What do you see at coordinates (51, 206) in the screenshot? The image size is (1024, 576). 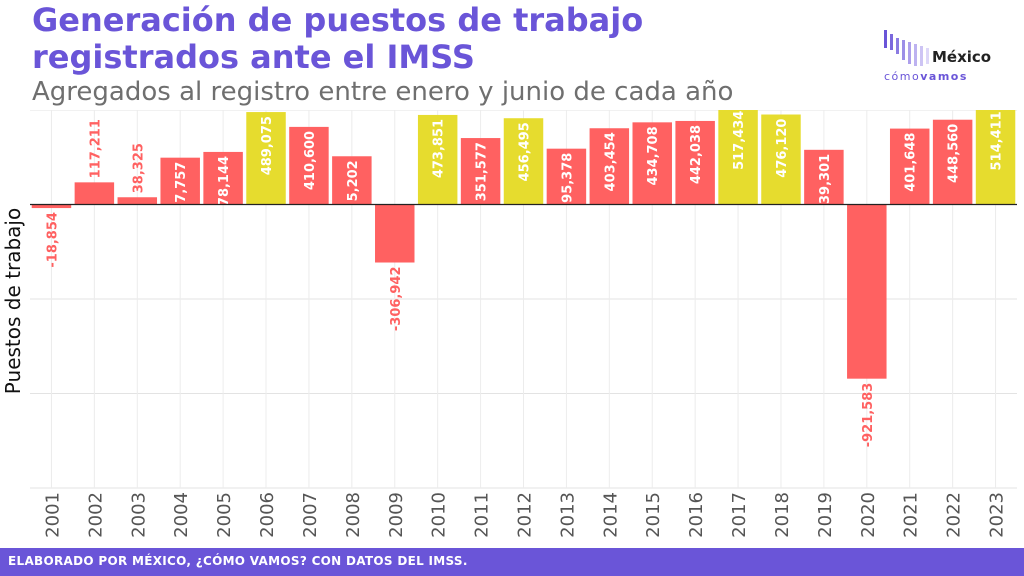 I see `bar-2001` at bounding box center [51, 206].